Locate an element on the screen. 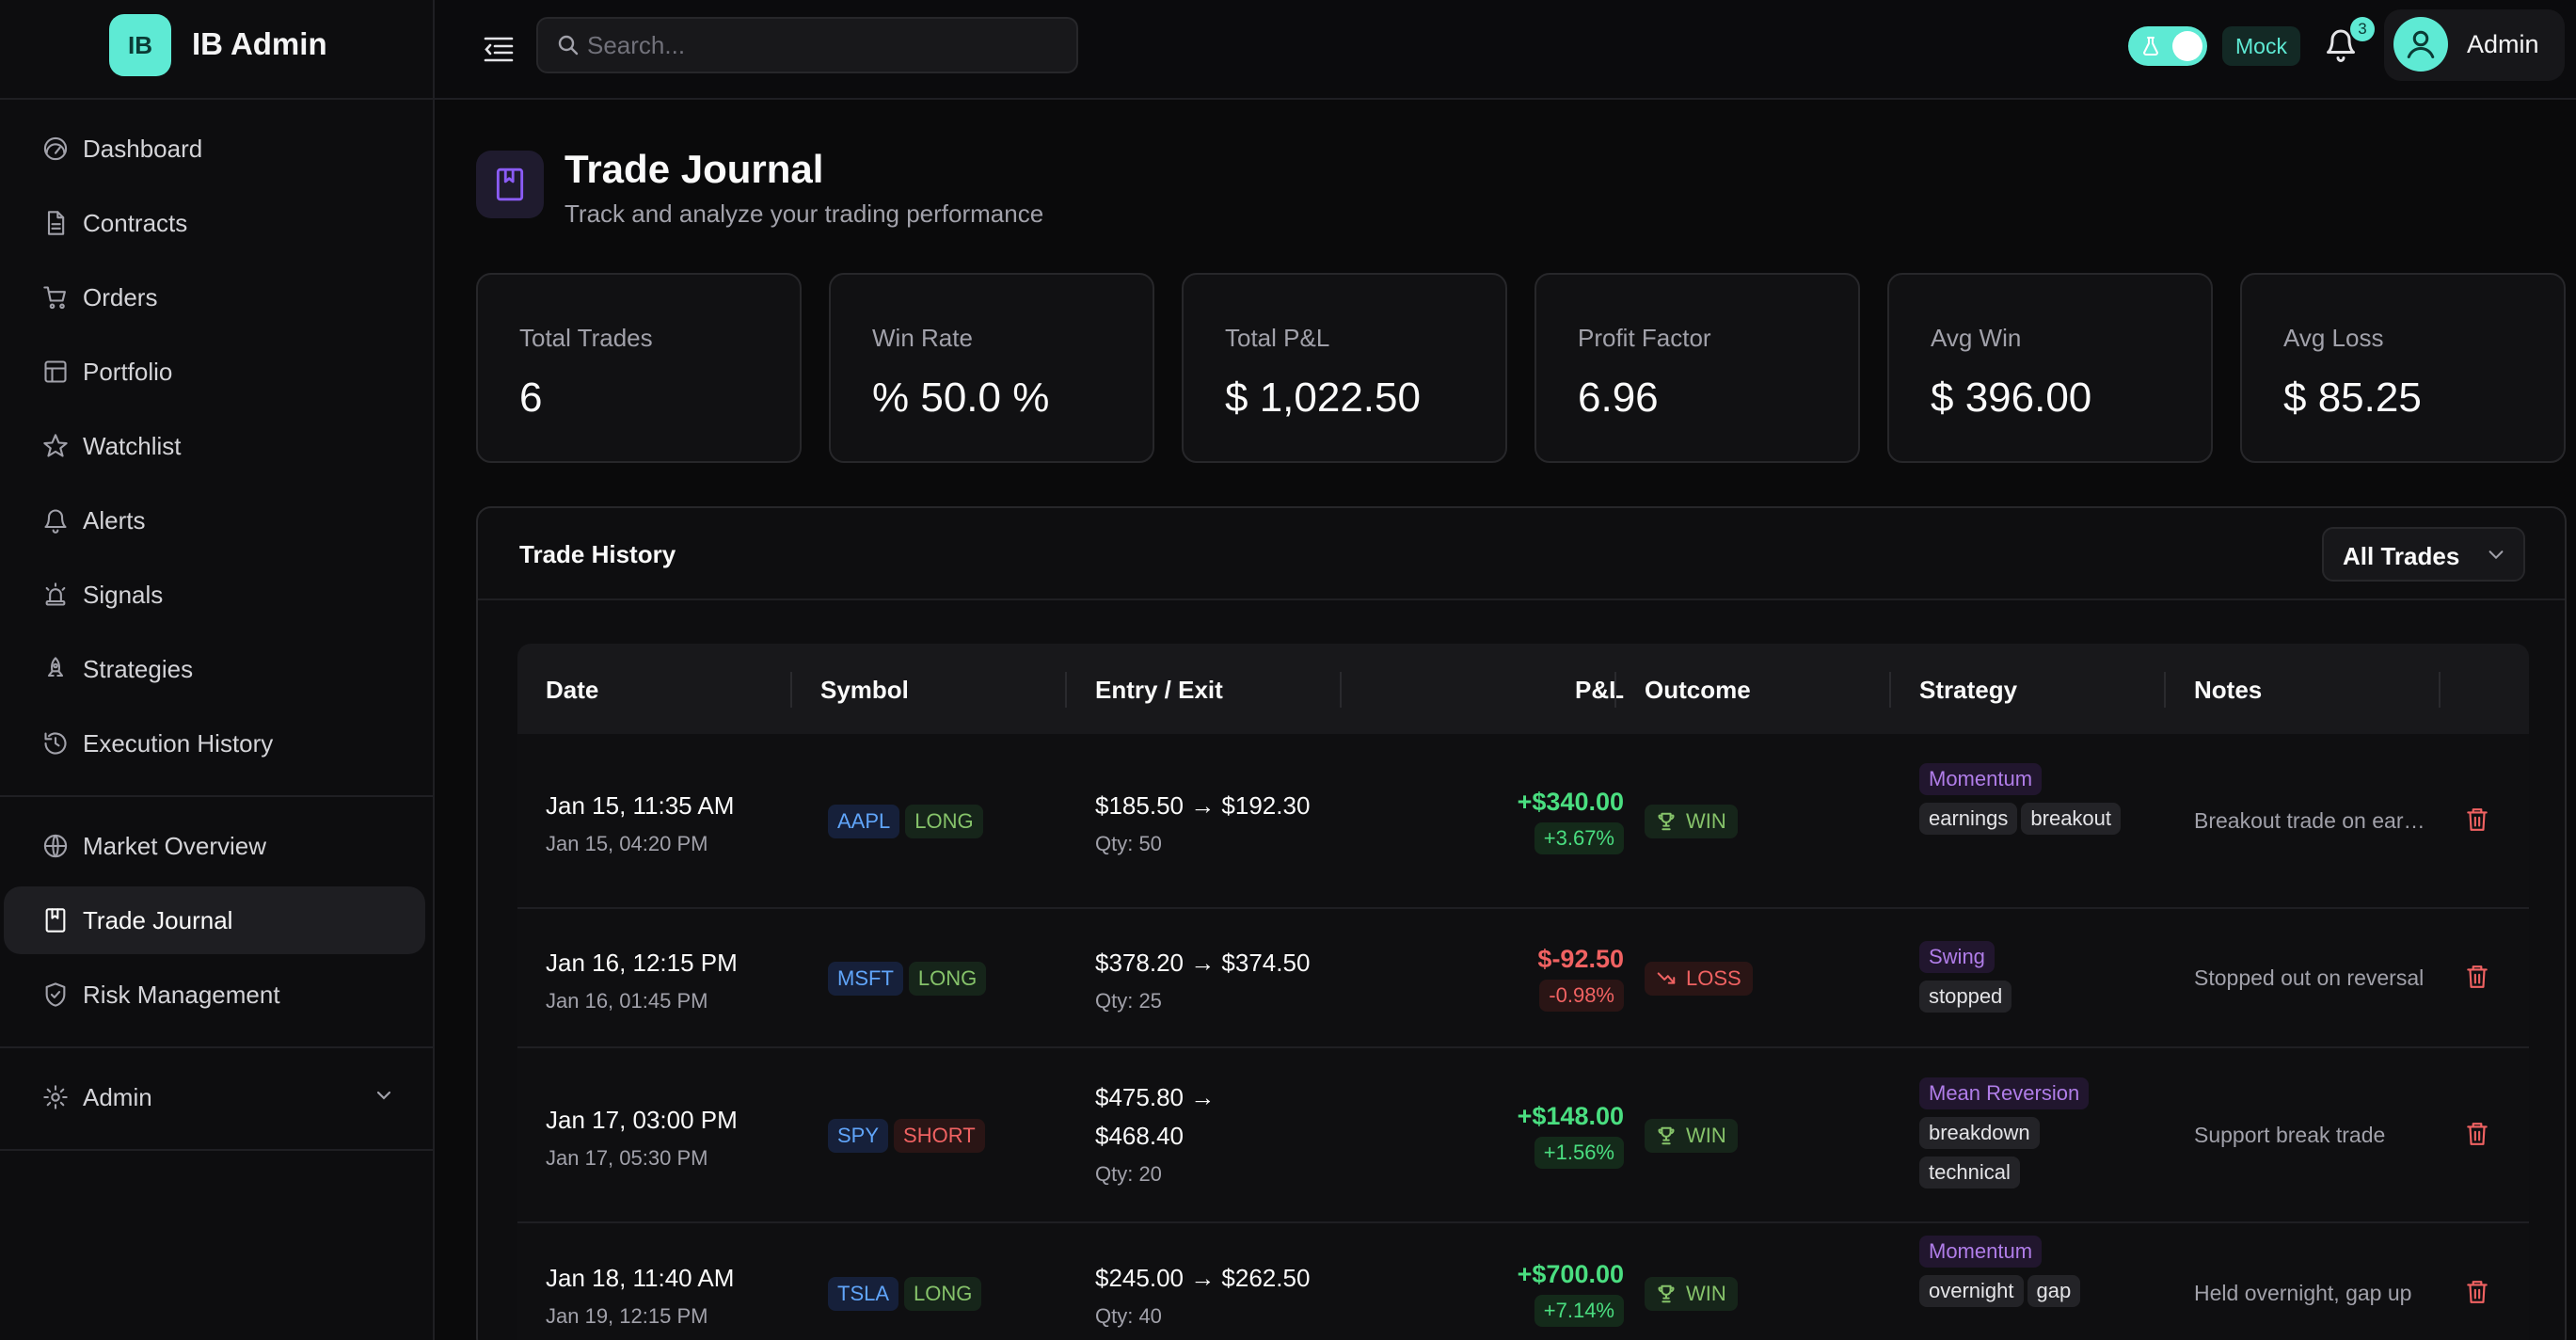 The image size is (2576, 1340). entry-exit-cell: $378.20 → $374.50 Qty: 25 is located at coordinates (1203, 981).